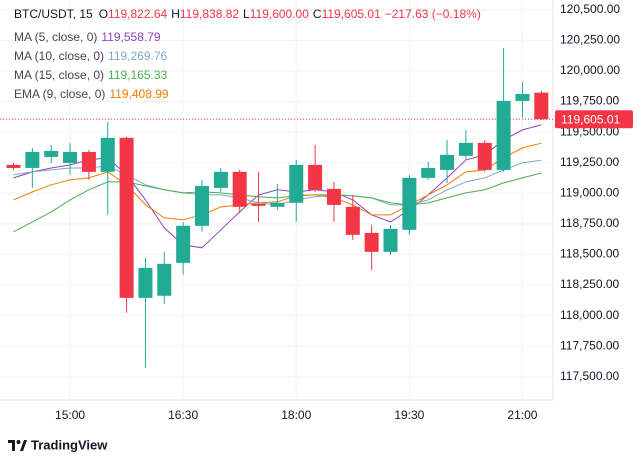  What do you see at coordinates (589, 345) in the screenshot?
I see `y-tick-label: 117,750.00` at bounding box center [589, 345].